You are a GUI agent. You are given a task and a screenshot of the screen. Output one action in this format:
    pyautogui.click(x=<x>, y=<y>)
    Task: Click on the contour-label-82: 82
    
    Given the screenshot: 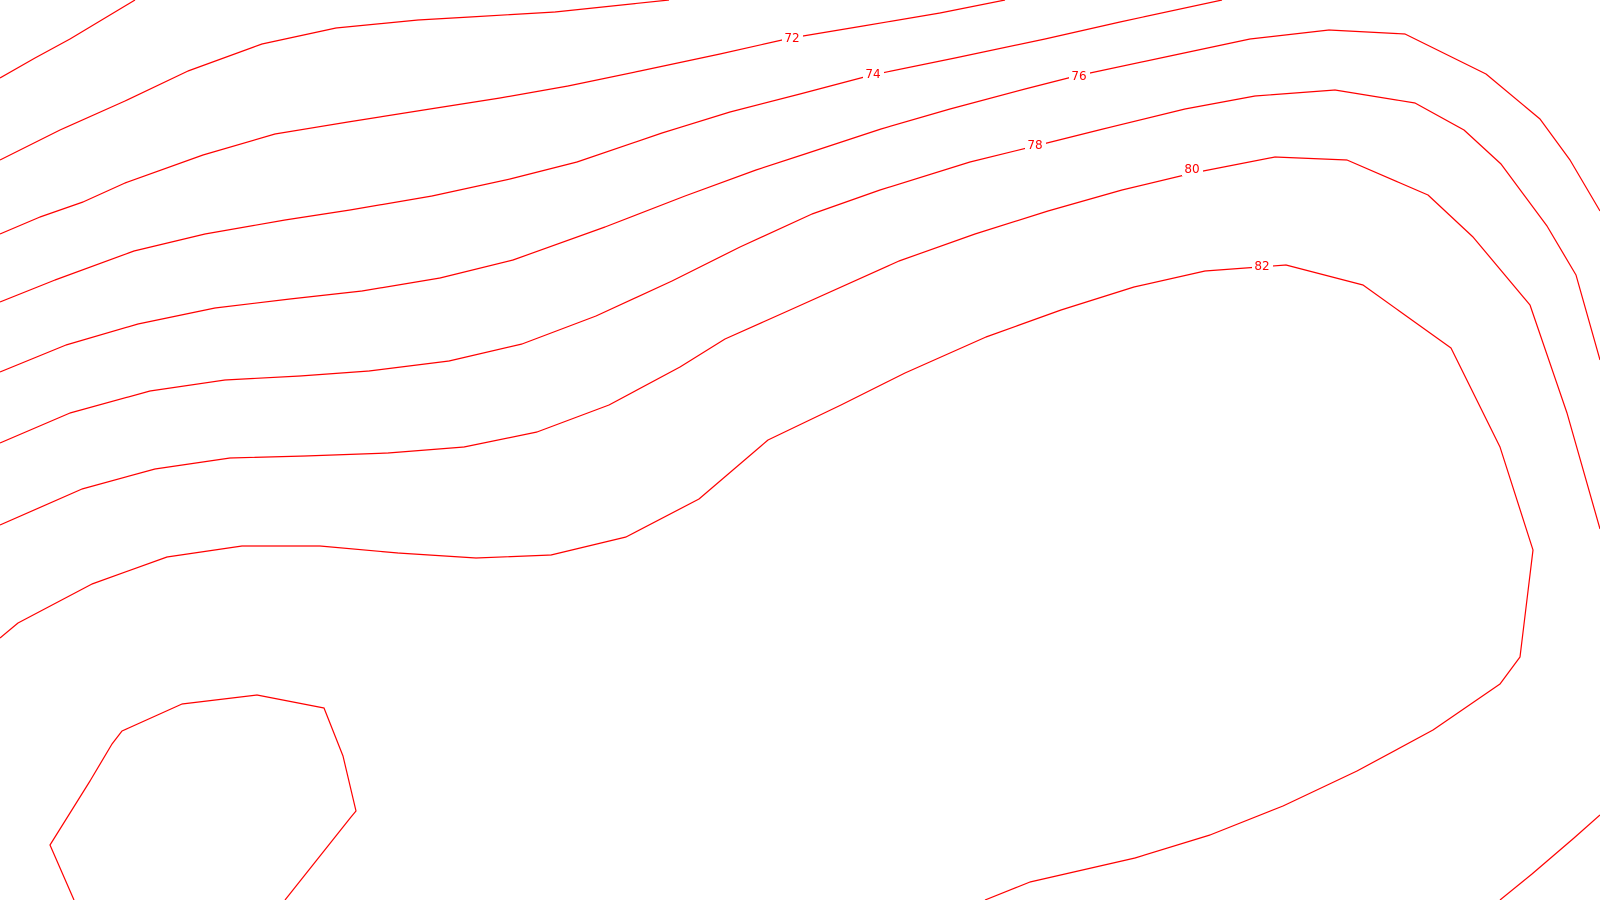 What is the action you would take?
    pyautogui.click(x=1261, y=266)
    